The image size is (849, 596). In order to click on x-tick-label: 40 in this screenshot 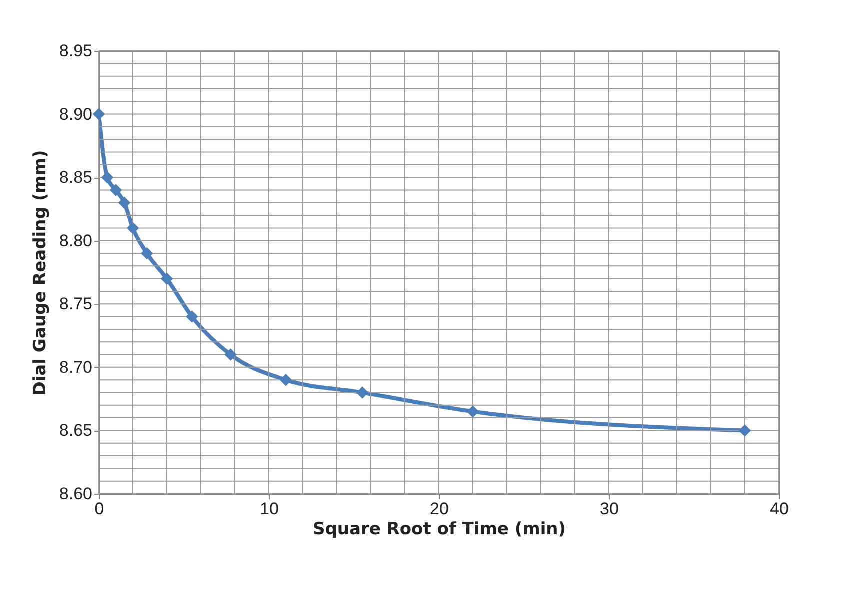, I will do `click(779, 509)`.